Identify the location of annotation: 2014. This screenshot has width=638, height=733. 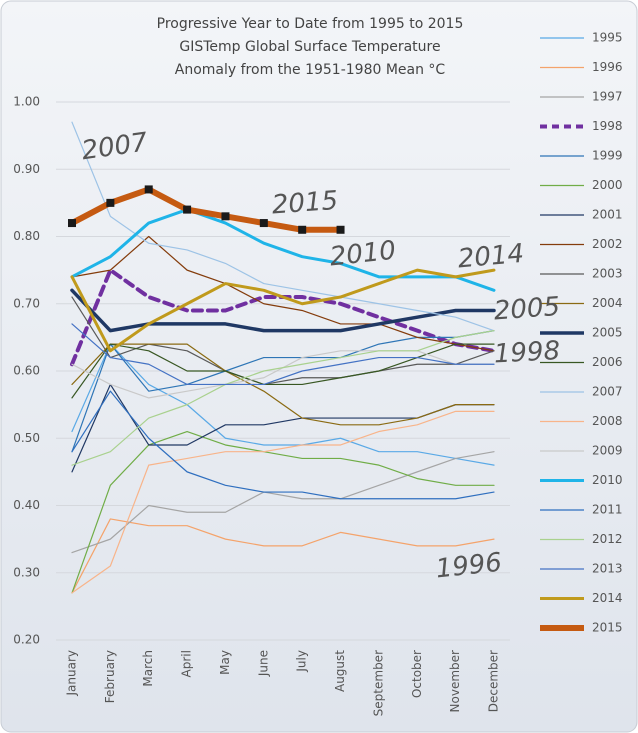
(491, 257).